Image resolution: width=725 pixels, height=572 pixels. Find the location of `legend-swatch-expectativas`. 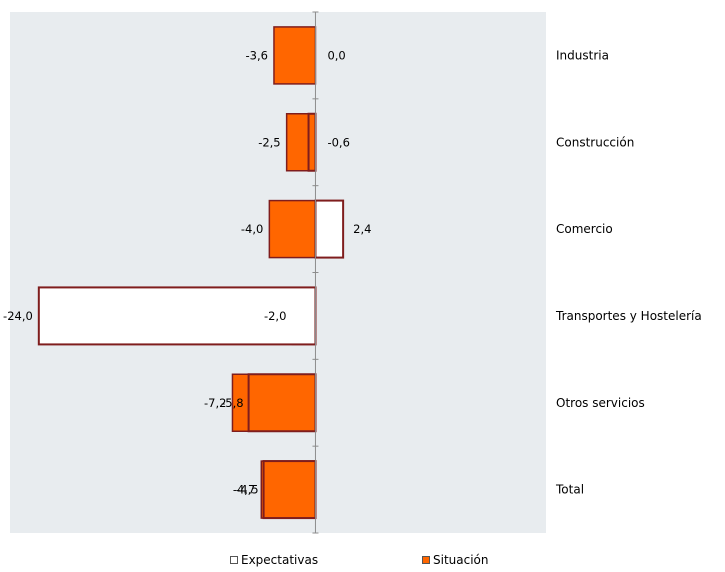

legend-swatch-expectativas is located at coordinates (234, 560).